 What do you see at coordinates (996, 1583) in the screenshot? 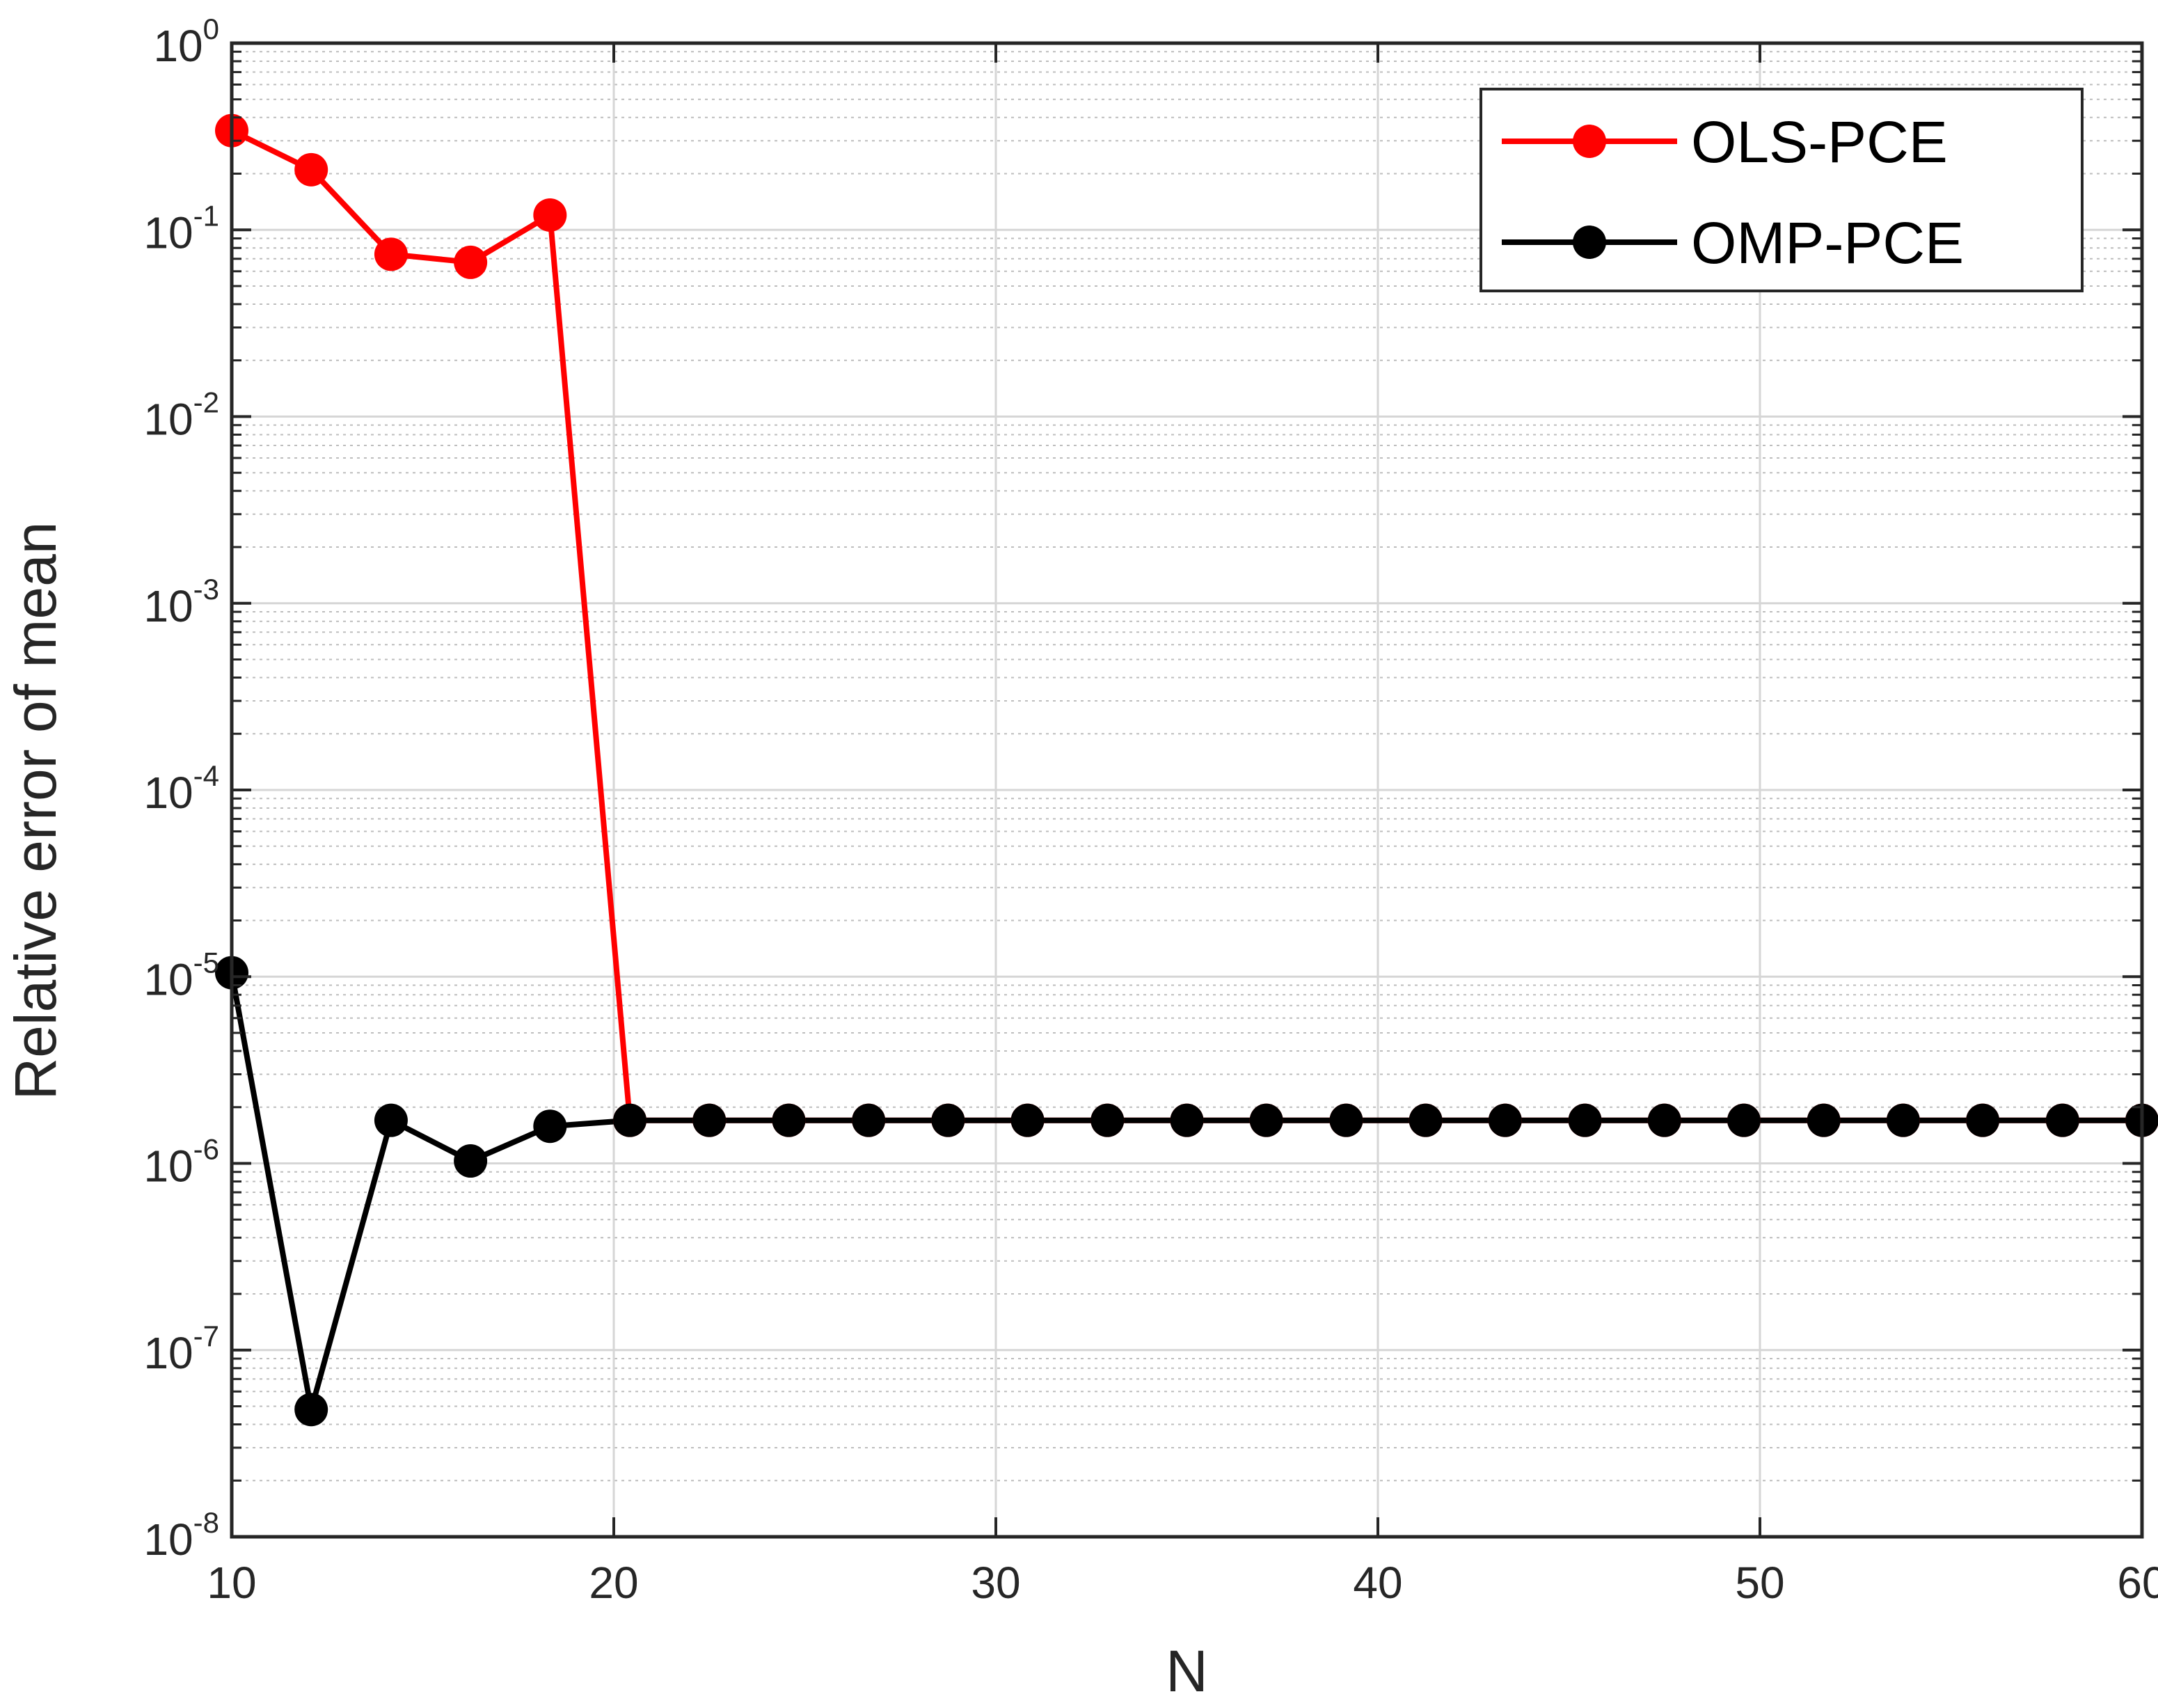
I see `x-tick-label: 30` at bounding box center [996, 1583].